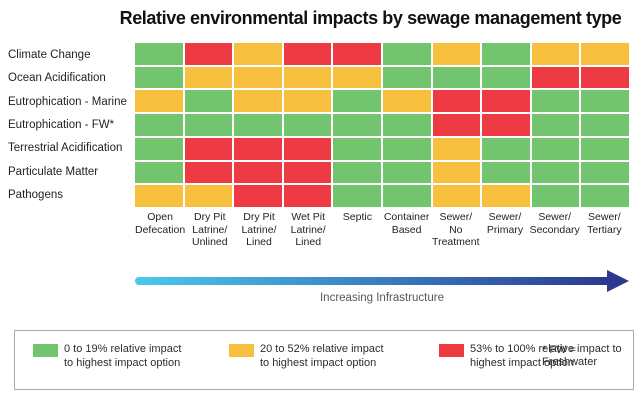 The image size is (640, 400). I want to click on heatmap-cell-r7-c7, so click(456, 196).